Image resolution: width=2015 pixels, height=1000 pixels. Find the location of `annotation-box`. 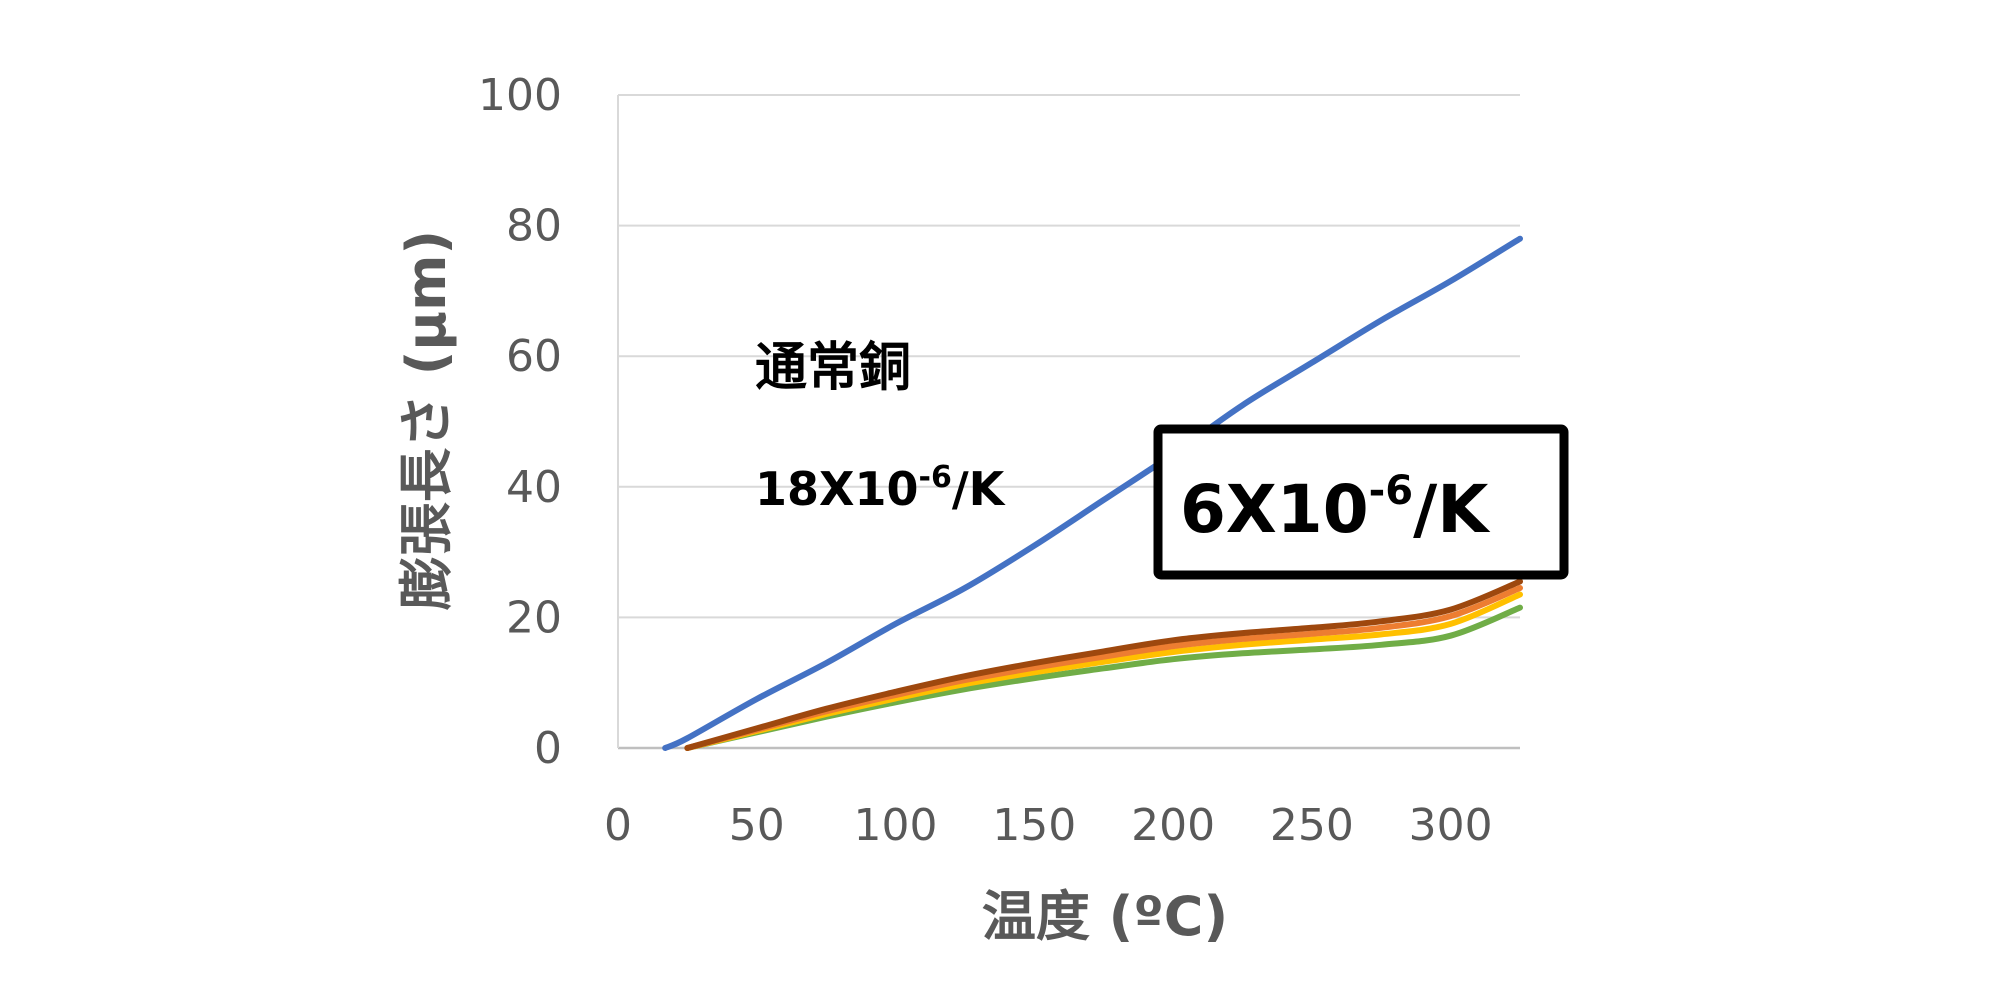

annotation-box is located at coordinates (1361, 502).